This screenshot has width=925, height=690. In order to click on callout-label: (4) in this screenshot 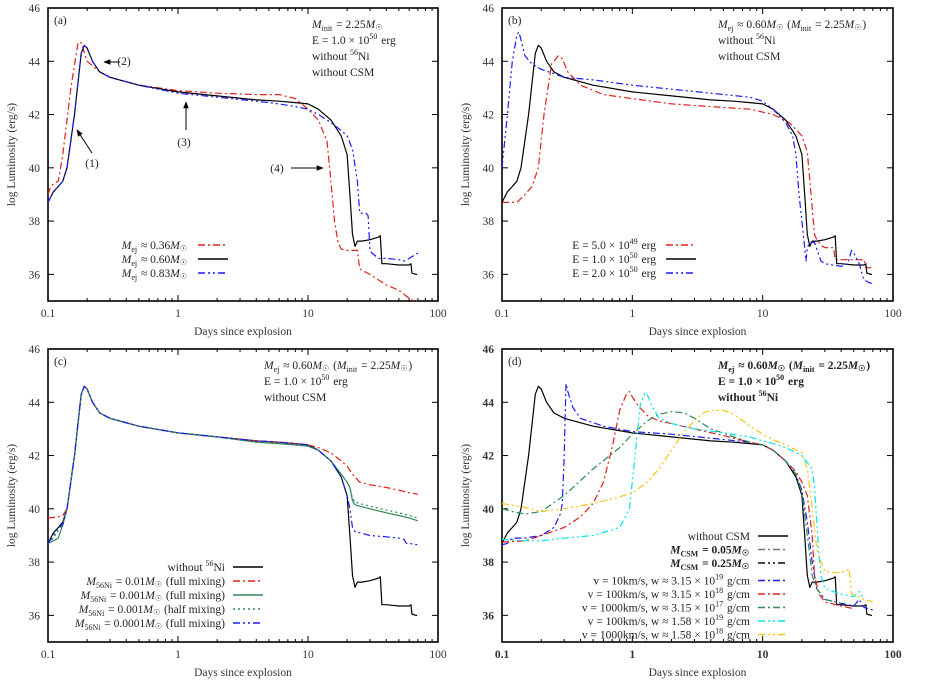, I will do `click(277, 169)`.